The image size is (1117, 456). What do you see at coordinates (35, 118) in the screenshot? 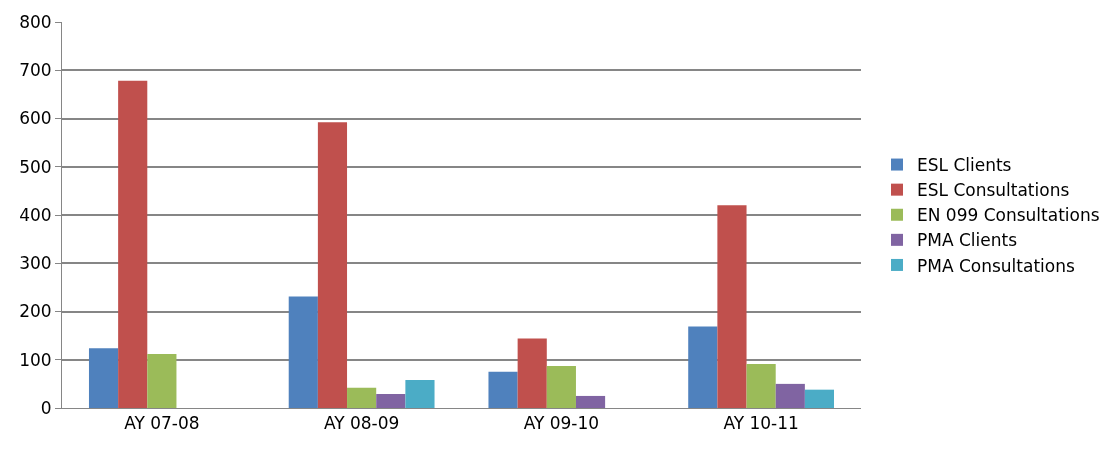
I see `y-tick-label: 600` at bounding box center [35, 118].